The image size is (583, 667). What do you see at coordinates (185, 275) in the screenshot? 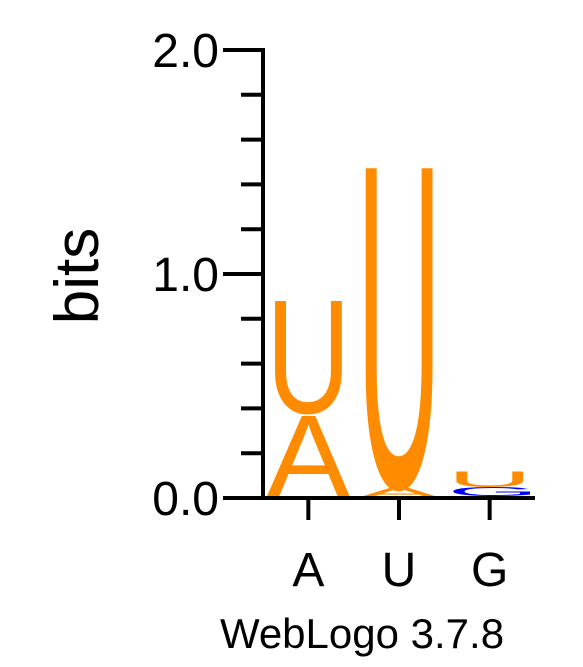
I see `y-tick-label: 1.0` at bounding box center [185, 275].